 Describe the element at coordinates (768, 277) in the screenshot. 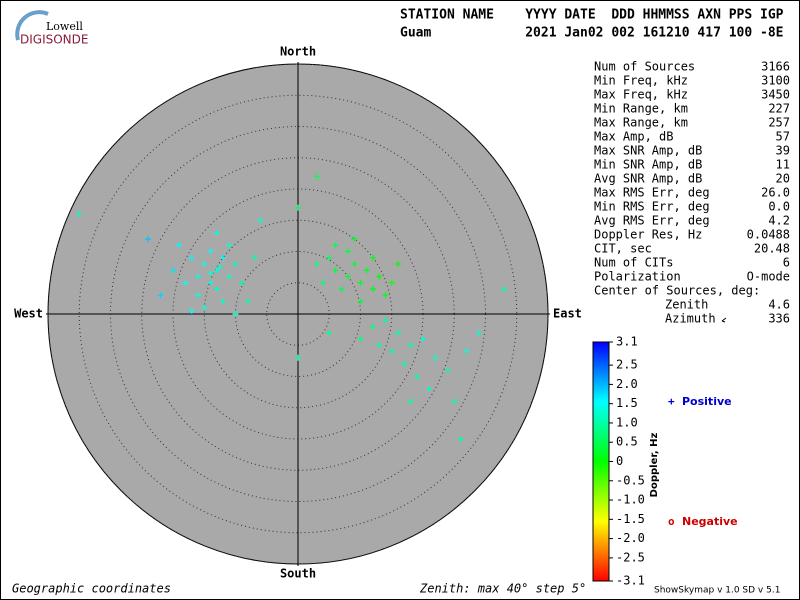

I see `stat-value: O-mode` at that location.